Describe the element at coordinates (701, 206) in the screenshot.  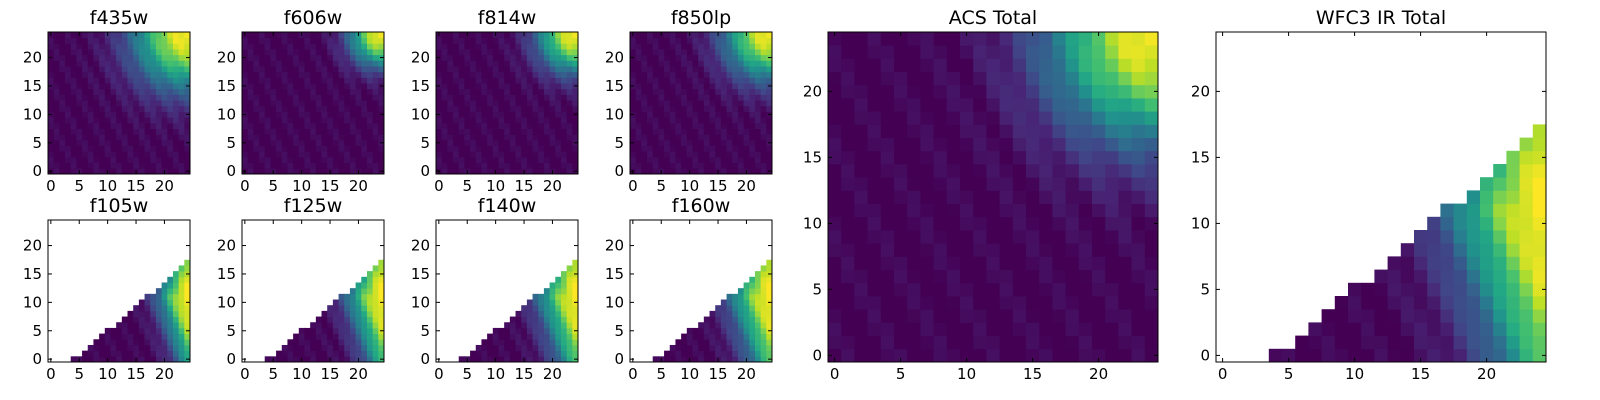
I see `panel-title: f160w` at that location.